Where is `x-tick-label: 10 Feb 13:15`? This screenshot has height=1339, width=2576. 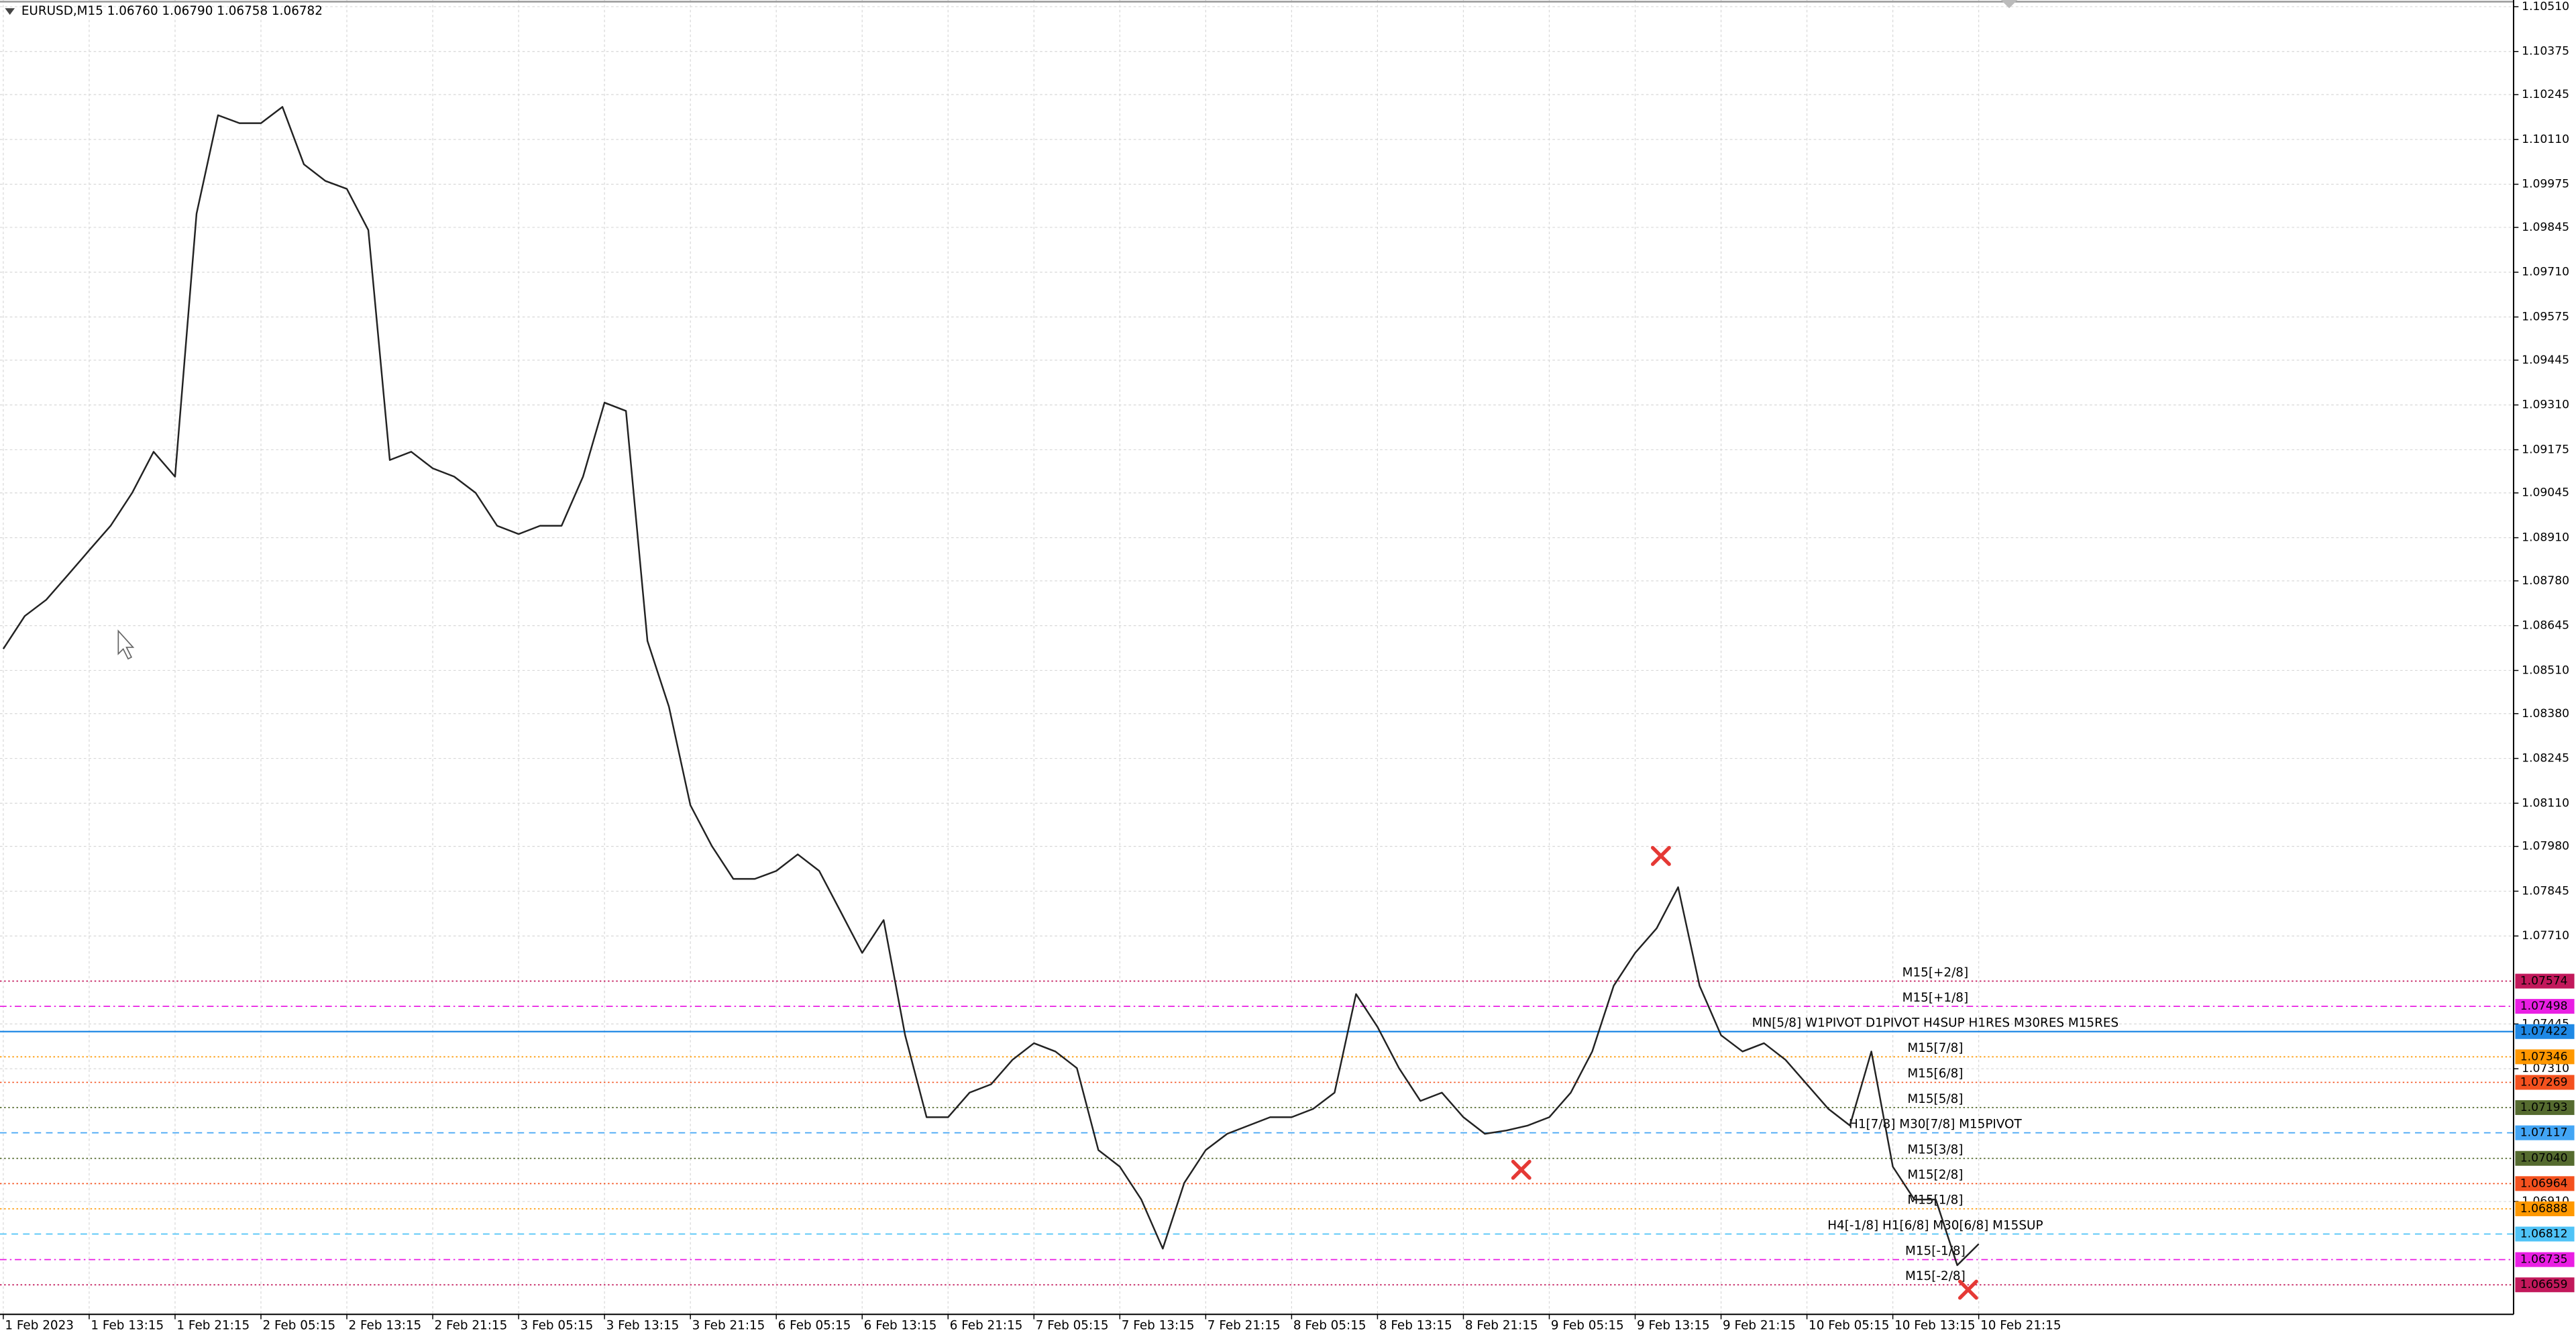
x-tick-label: 10 Feb 13:15 is located at coordinates (1934, 1325).